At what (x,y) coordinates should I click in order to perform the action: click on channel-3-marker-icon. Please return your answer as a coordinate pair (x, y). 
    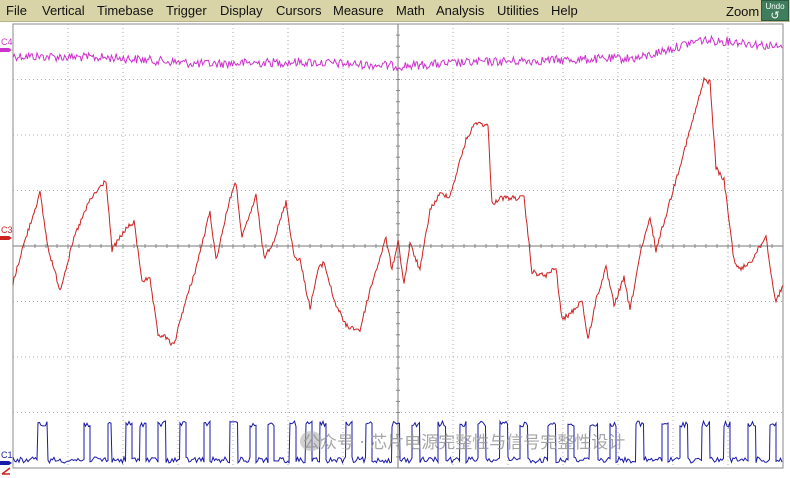
    Looking at the image, I should click on (6, 238).